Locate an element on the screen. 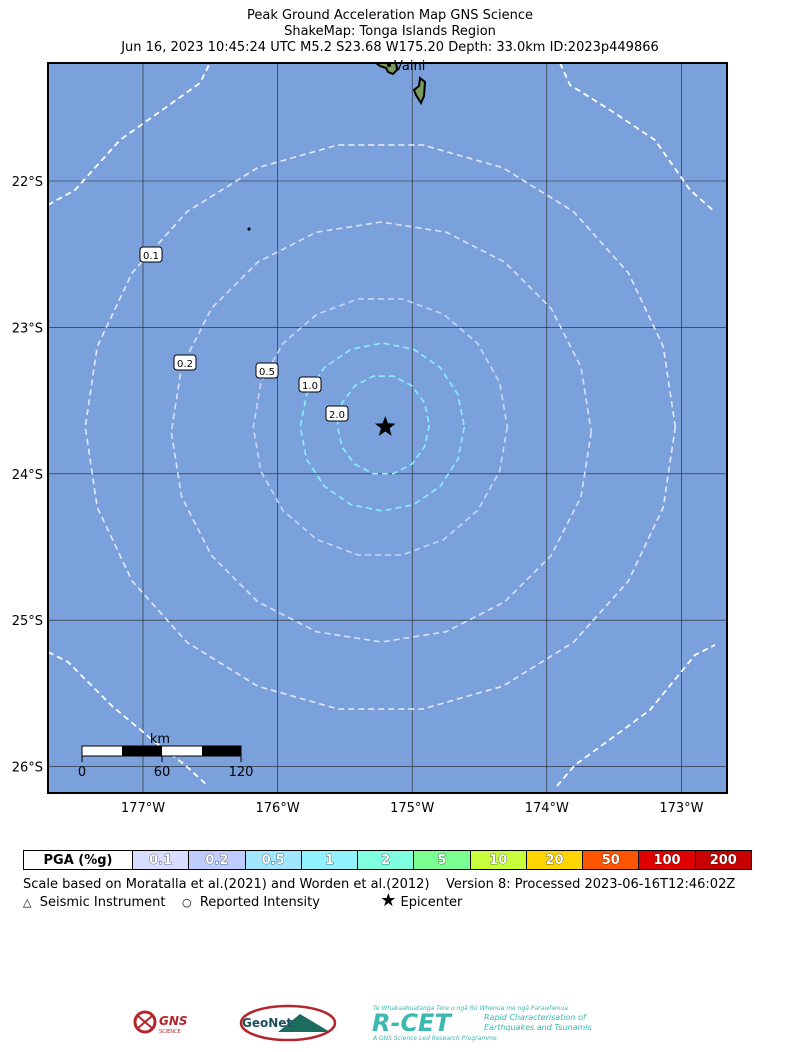 The height and width of the screenshot is (1052, 812). contour-label: 0.5 is located at coordinates (267, 370).